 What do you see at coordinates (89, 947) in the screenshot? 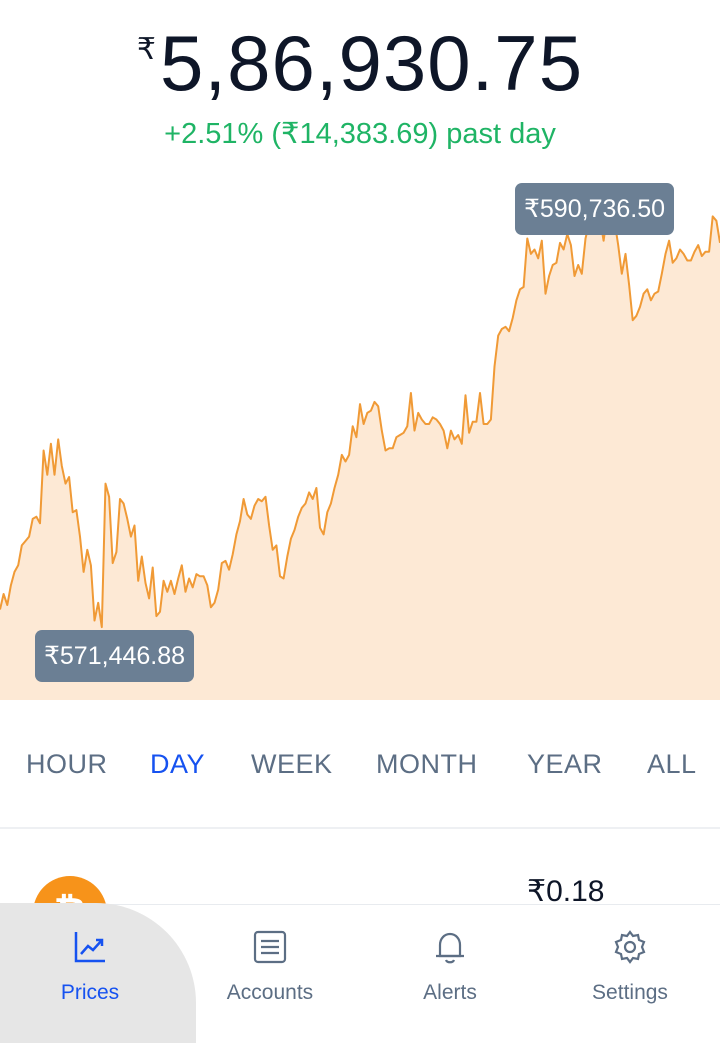
I see `chart-trend-icon` at bounding box center [89, 947].